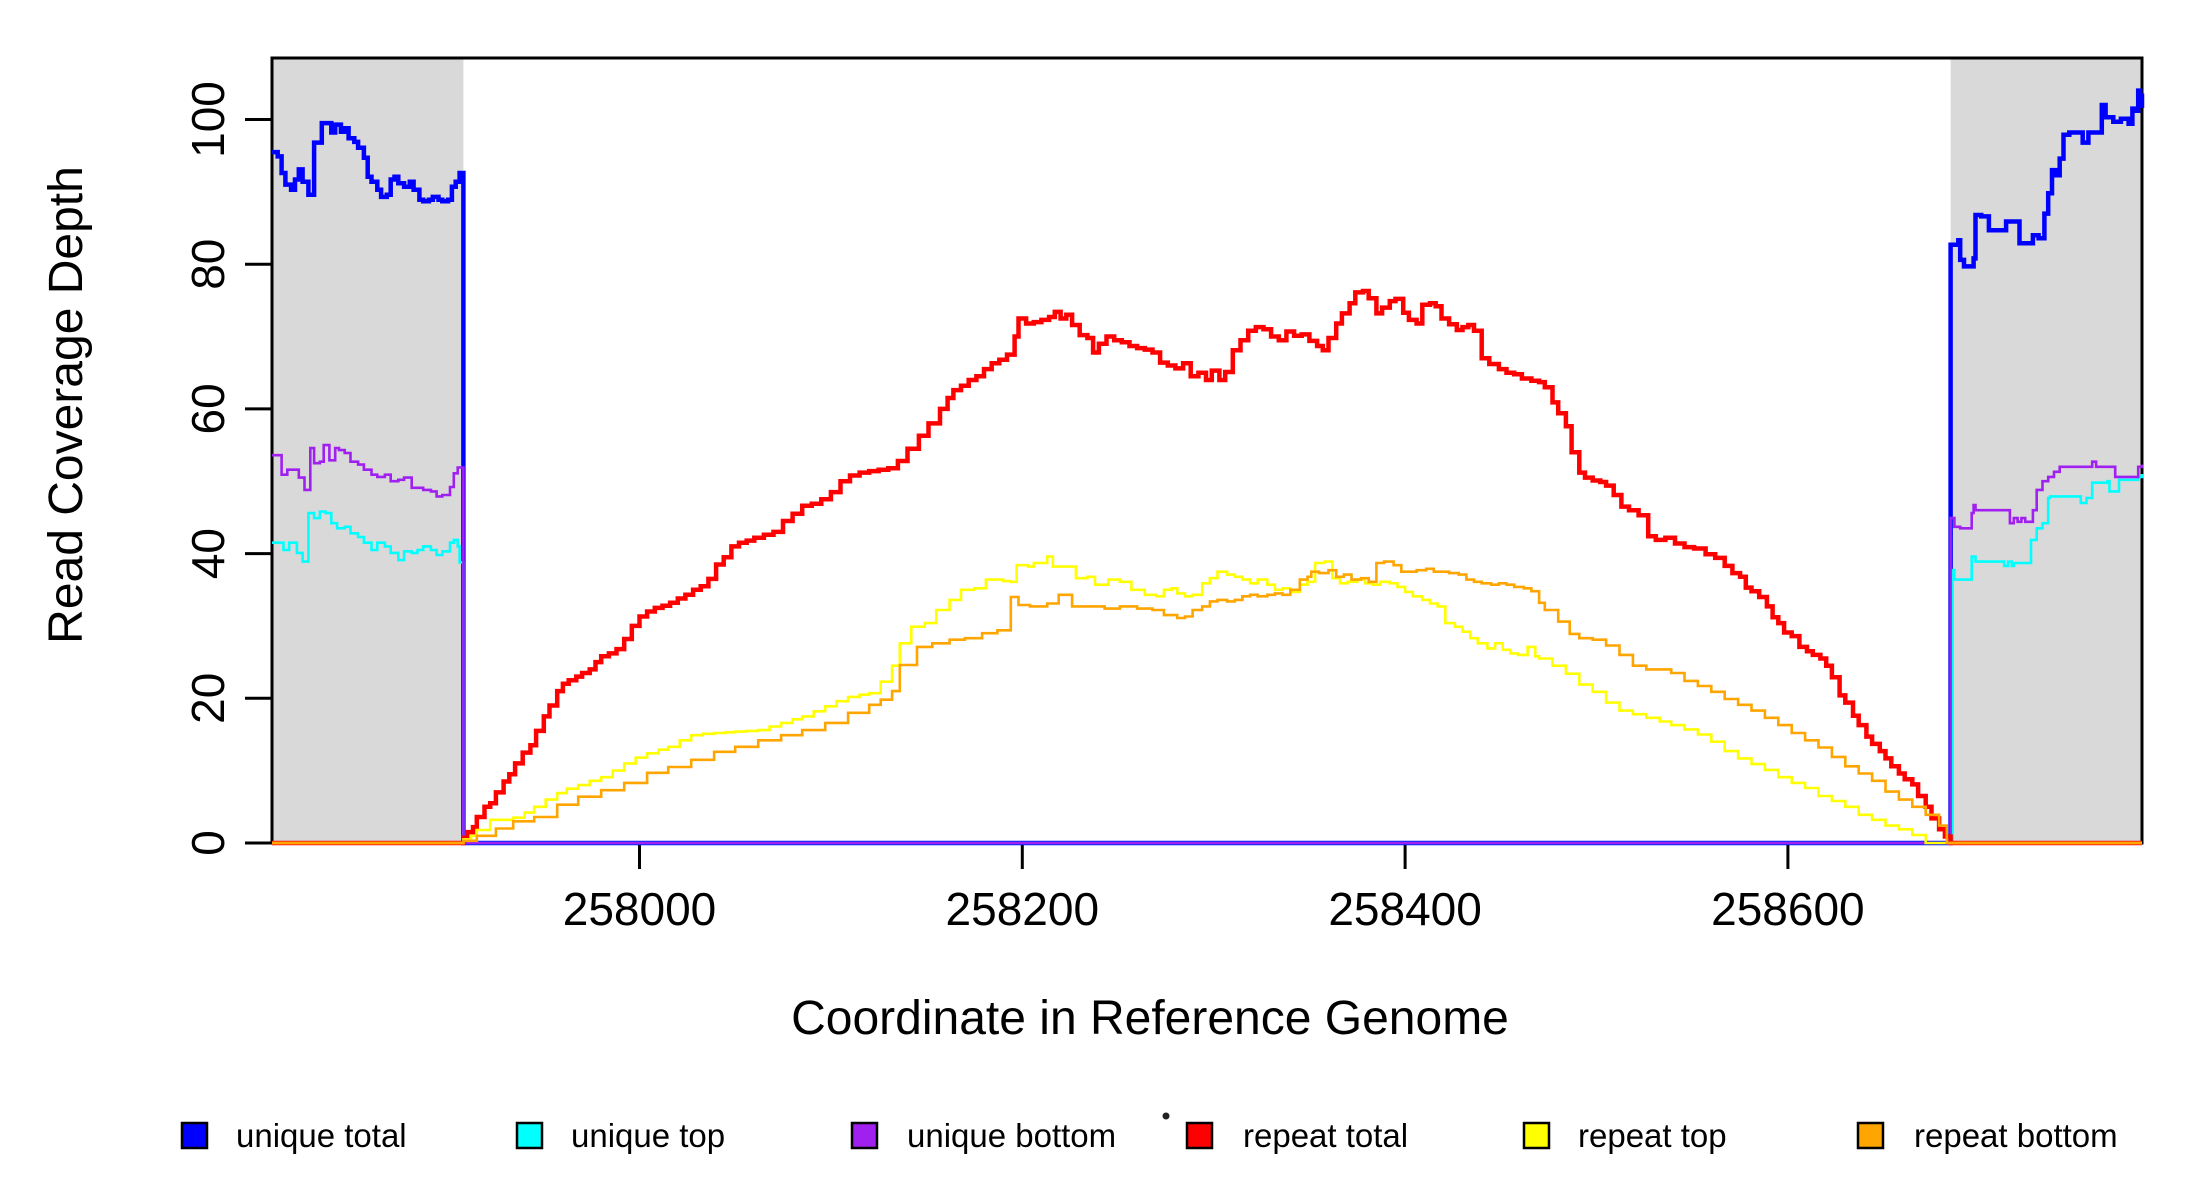  I want to click on legend-label-unique-total: unique total, so click(321, 1135).